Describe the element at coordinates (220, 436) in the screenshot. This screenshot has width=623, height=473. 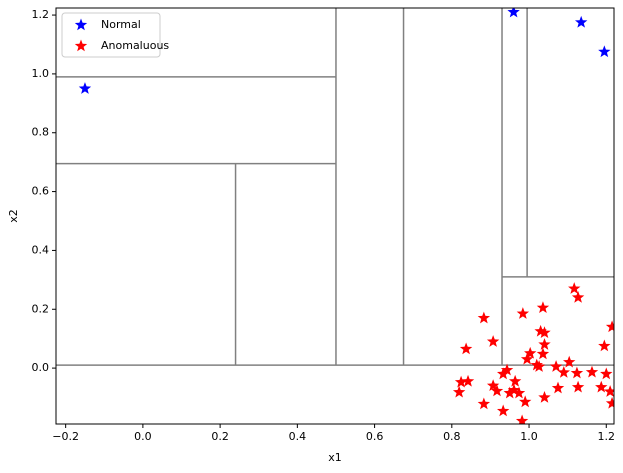
I see `x-tick-label: 0.2` at that location.